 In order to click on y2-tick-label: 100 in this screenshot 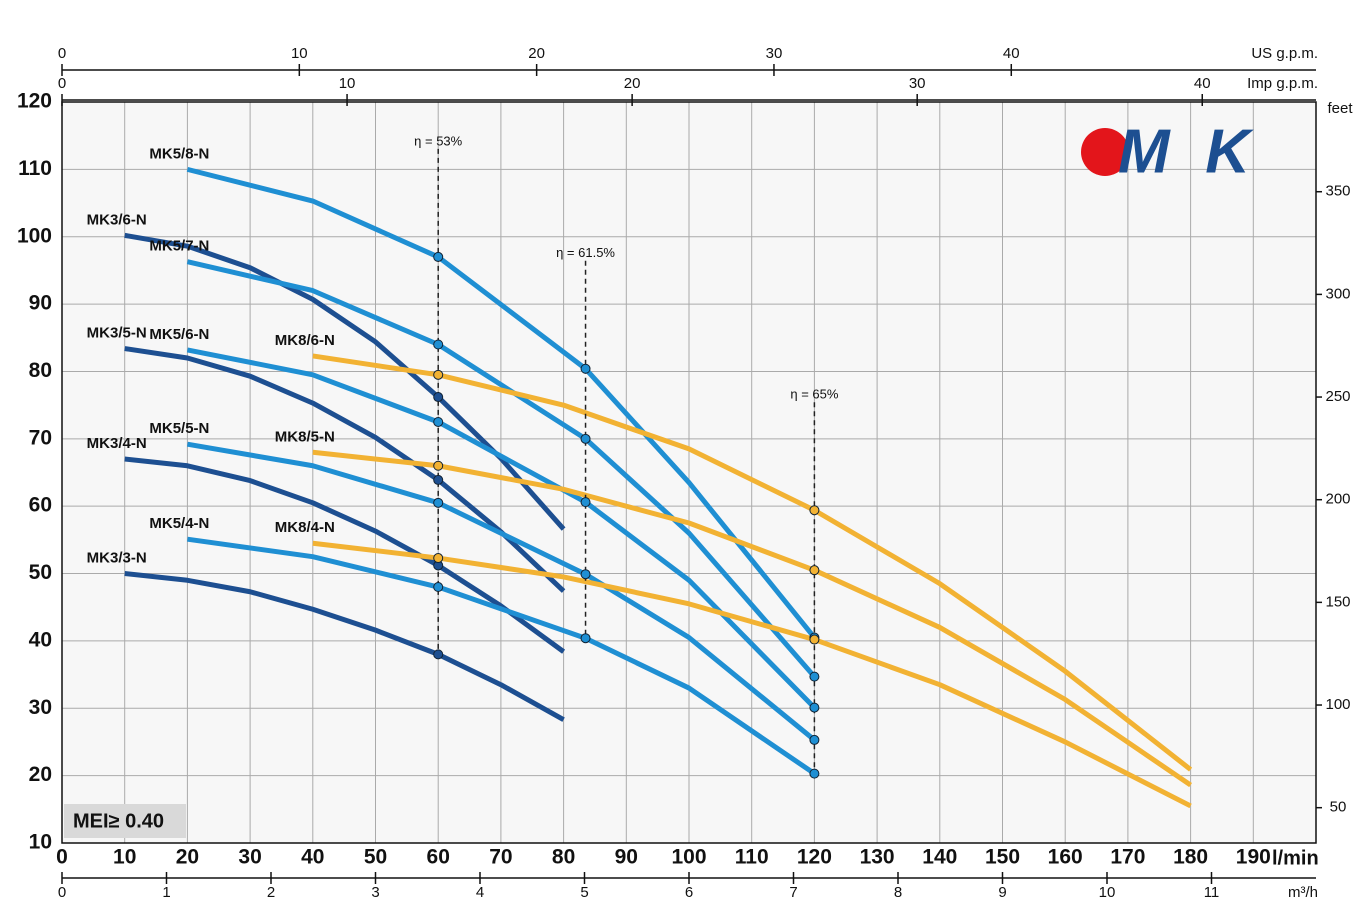, I will do `click(1337, 704)`.